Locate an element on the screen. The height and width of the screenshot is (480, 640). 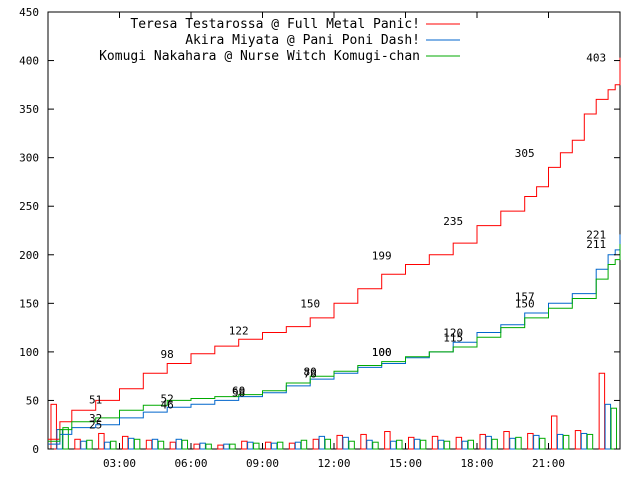
point-label: 221 is located at coordinates (596, 234).